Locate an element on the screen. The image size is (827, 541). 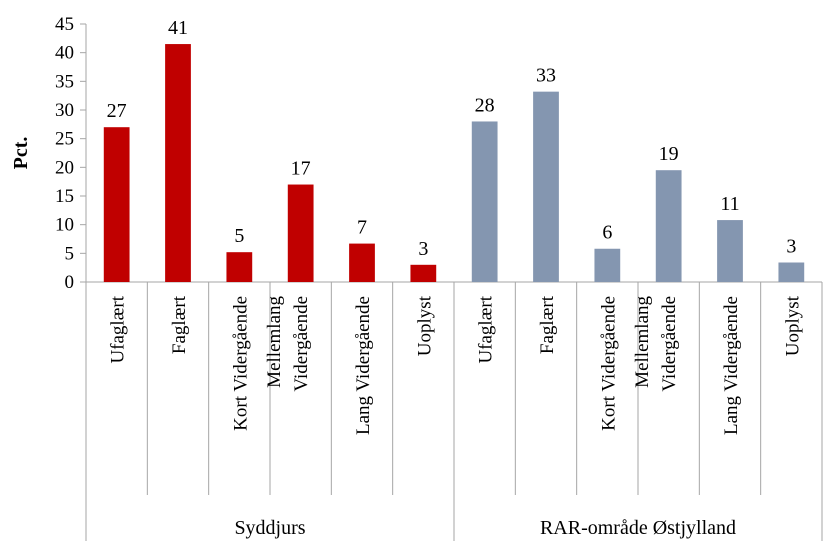
y-tick-label: 25 is located at coordinates (64, 139).